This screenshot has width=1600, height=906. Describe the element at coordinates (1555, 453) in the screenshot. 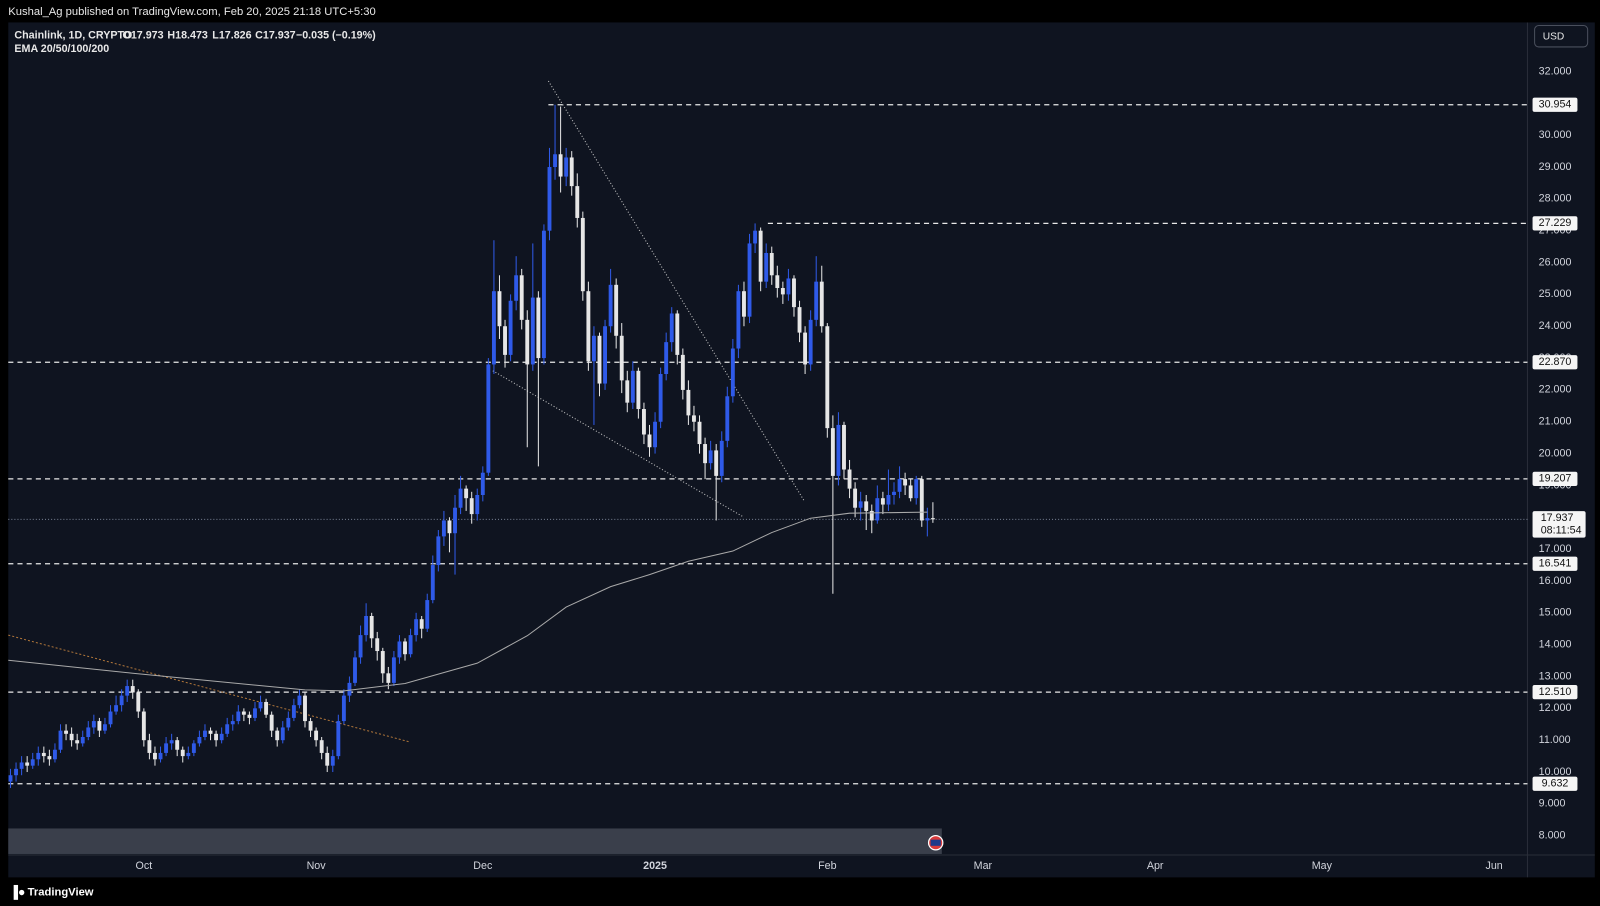

I see `y-tick-label: 20.000` at that location.